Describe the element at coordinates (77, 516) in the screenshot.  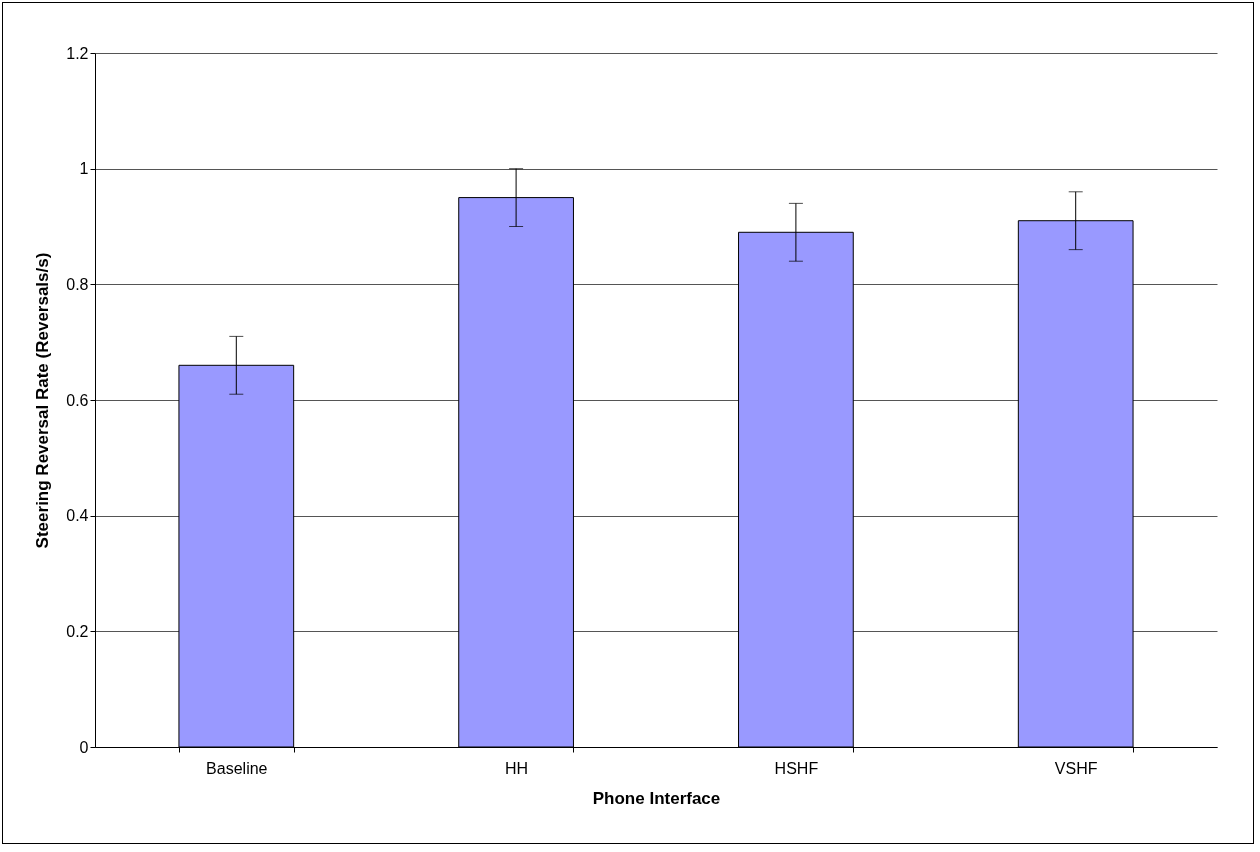
I see `y-tick-label: 0.4` at that location.